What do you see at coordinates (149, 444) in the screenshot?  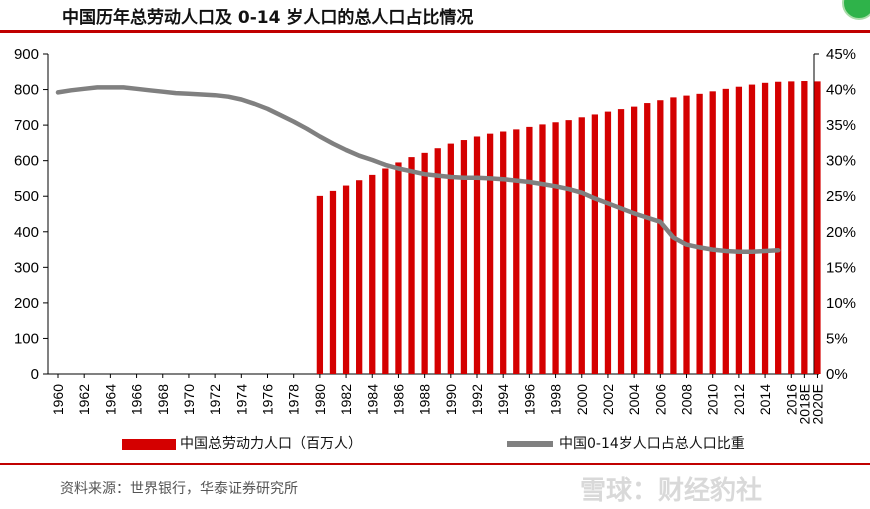 I see `legend-bar-swatch` at bounding box center [149, 444].